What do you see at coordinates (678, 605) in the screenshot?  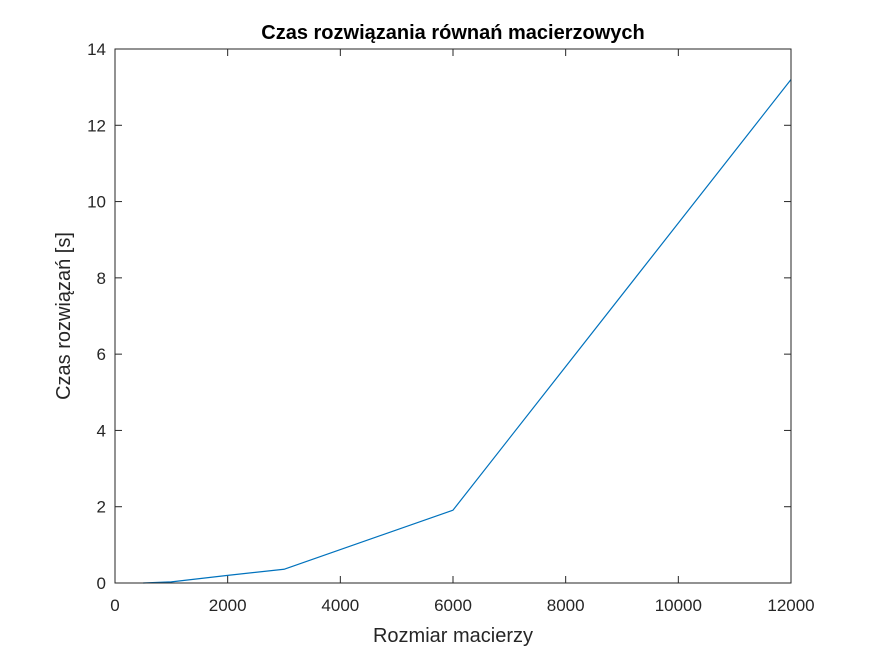 I see `x-tick-label: 10000` at bounding box center [678, 605].